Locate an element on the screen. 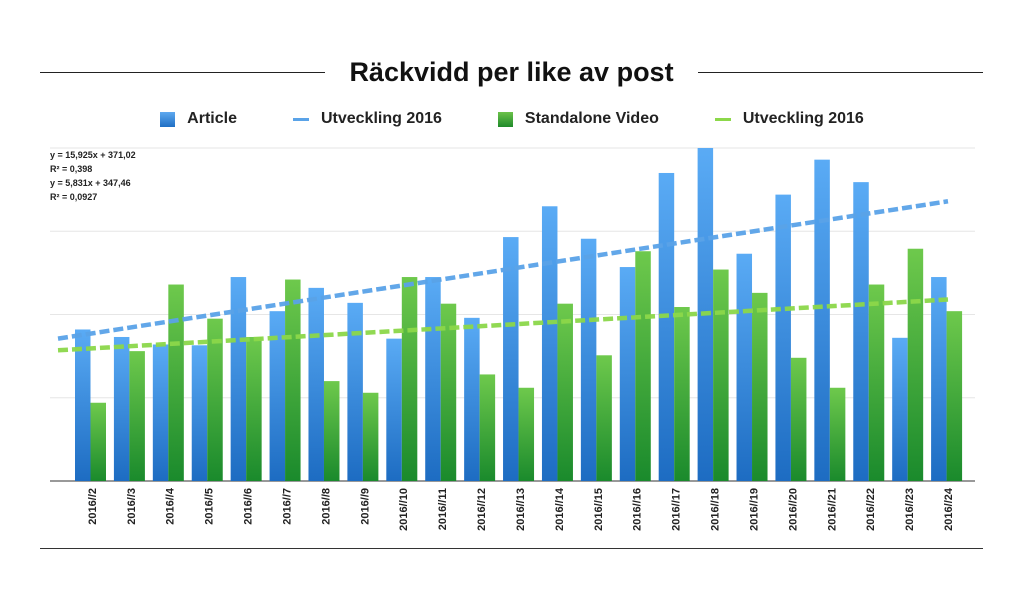 The height and width of the screenshot is (600, 1024). legend-swatch-trend-article is located at coordinates (300, 119).